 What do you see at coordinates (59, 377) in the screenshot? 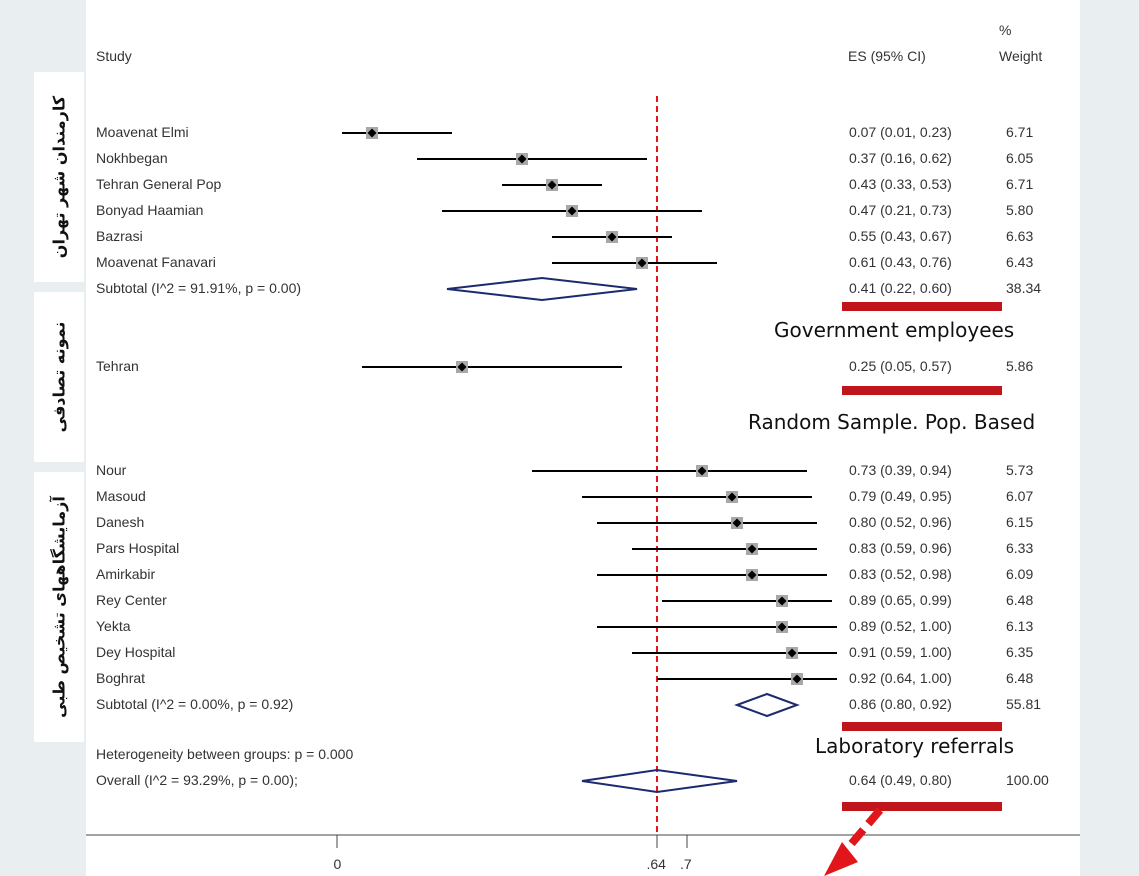
I see `group-label-box-random: نمونه تصادفی` at bounding box center [59, 377].